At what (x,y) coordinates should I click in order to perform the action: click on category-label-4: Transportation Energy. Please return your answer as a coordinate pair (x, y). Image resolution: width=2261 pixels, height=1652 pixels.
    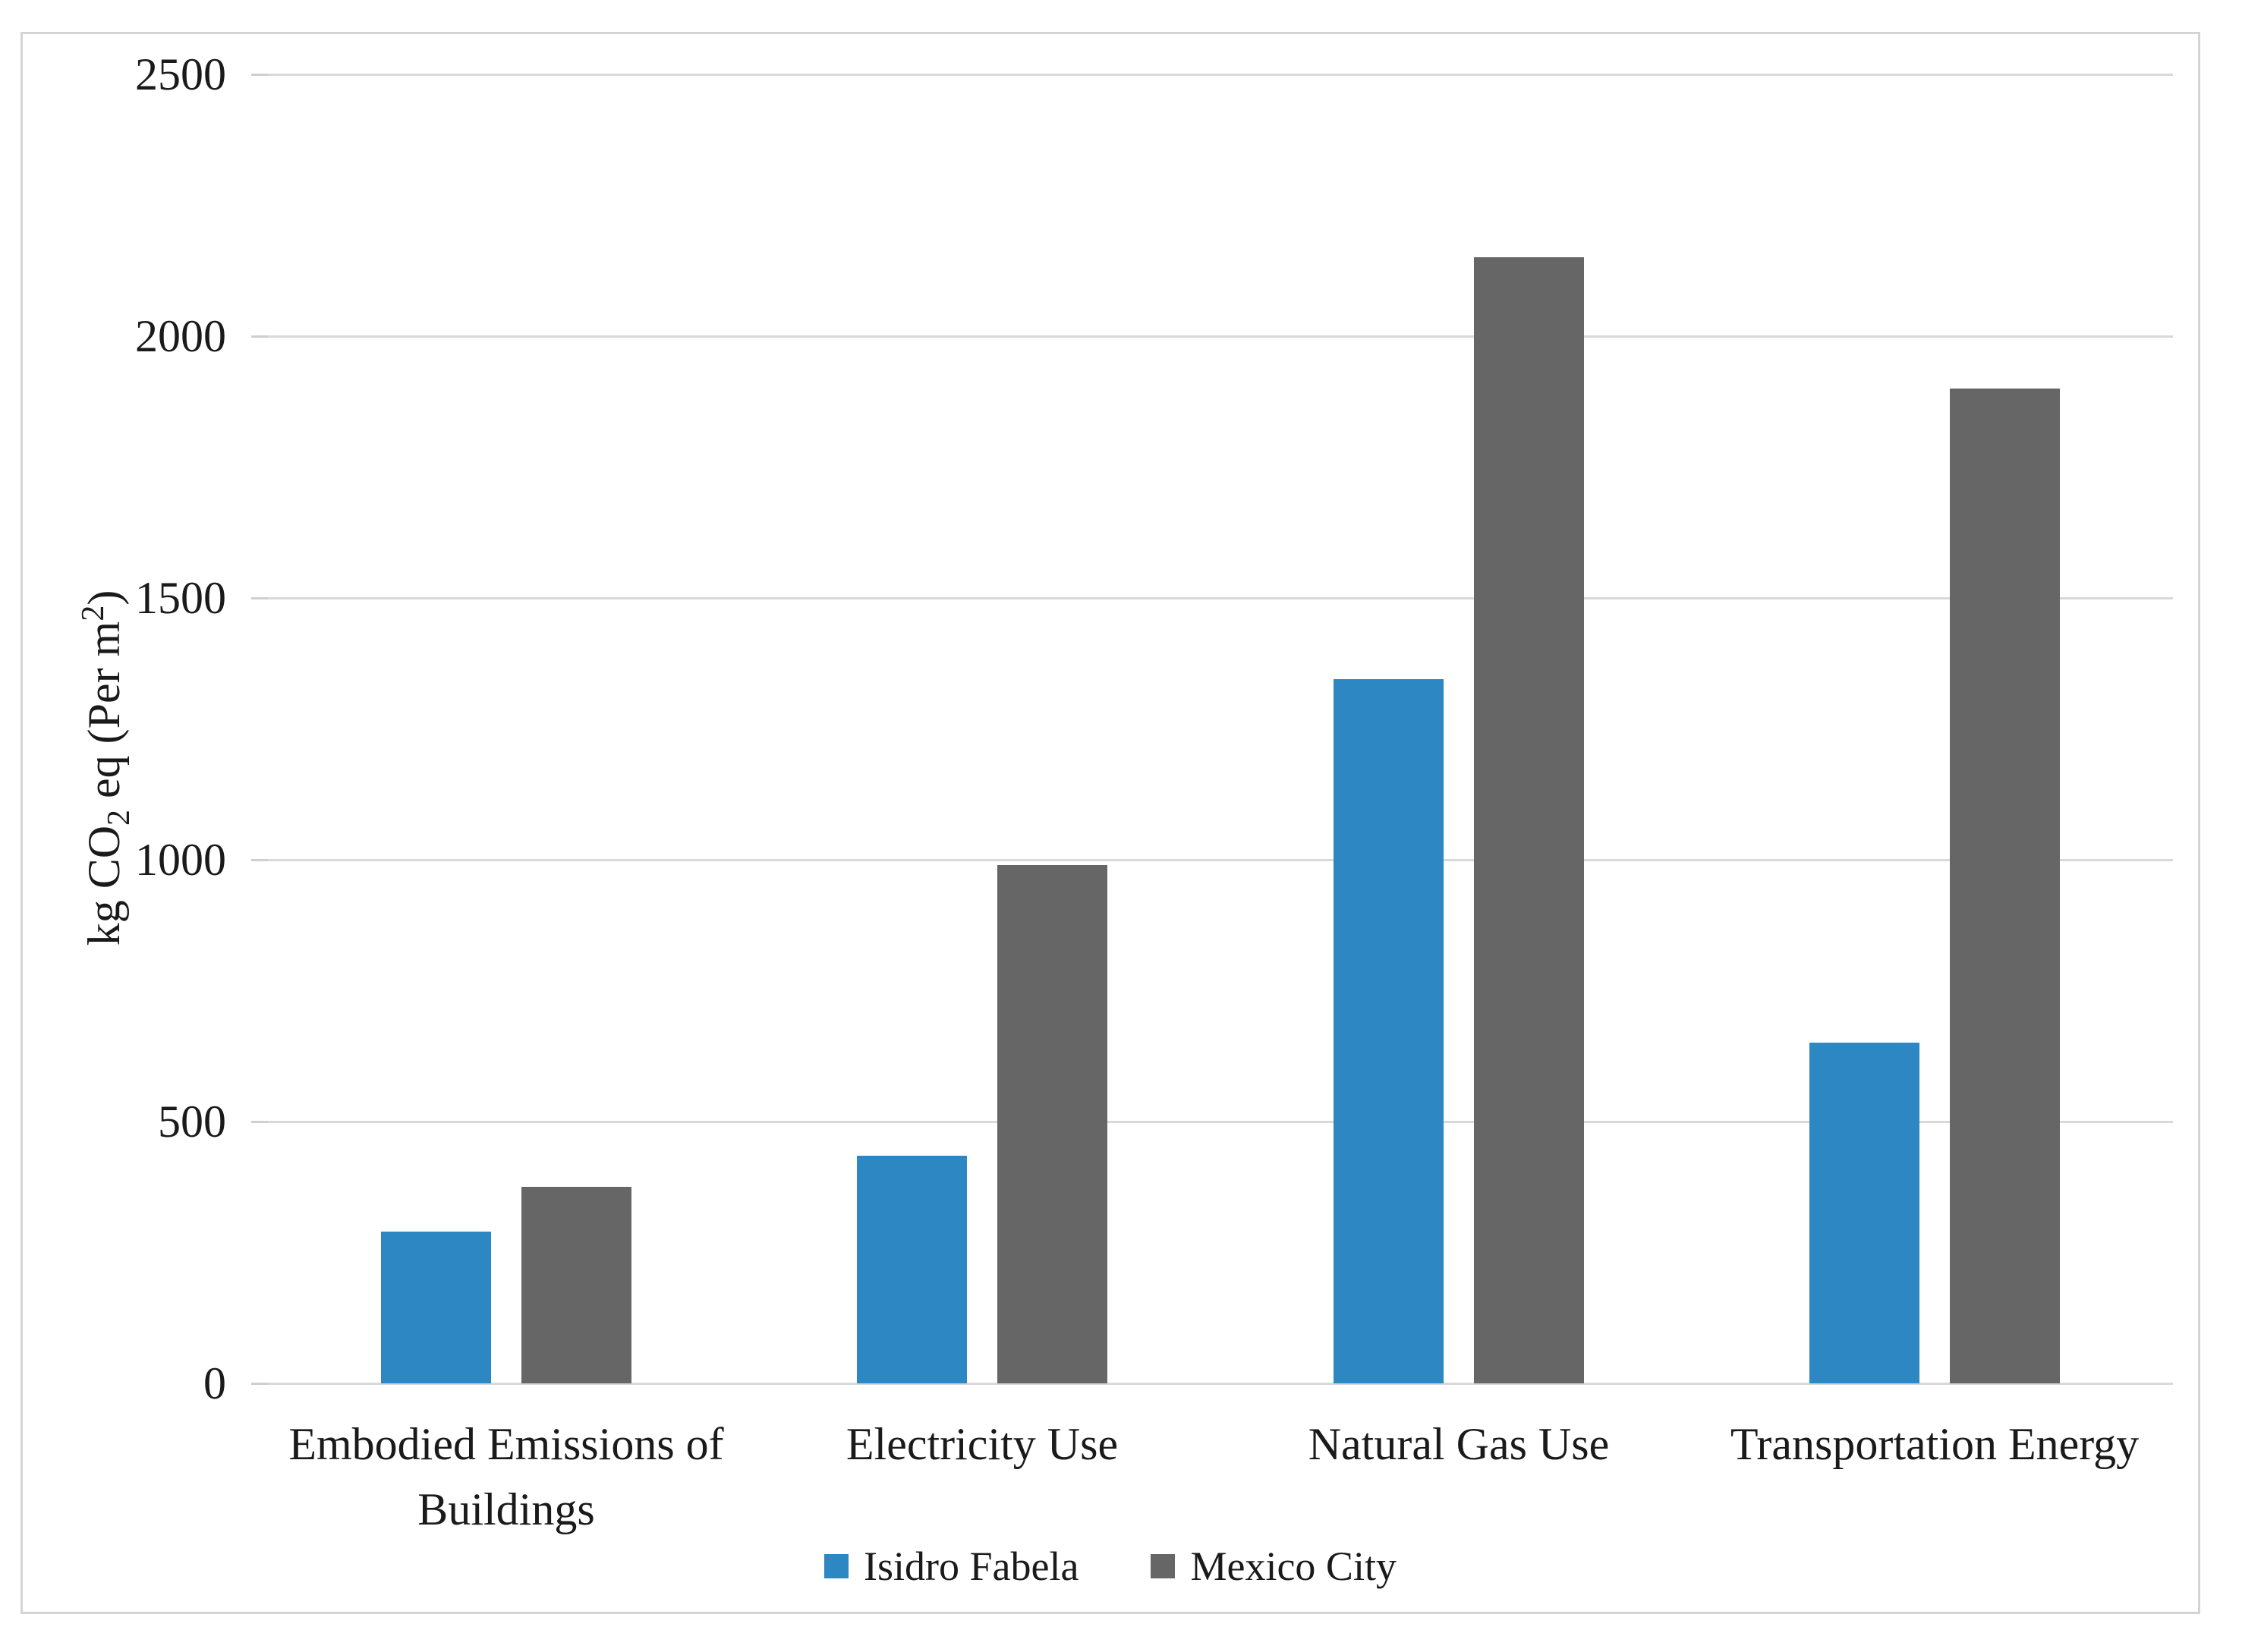
    Looking at the image, I should click on (1935, 1444).